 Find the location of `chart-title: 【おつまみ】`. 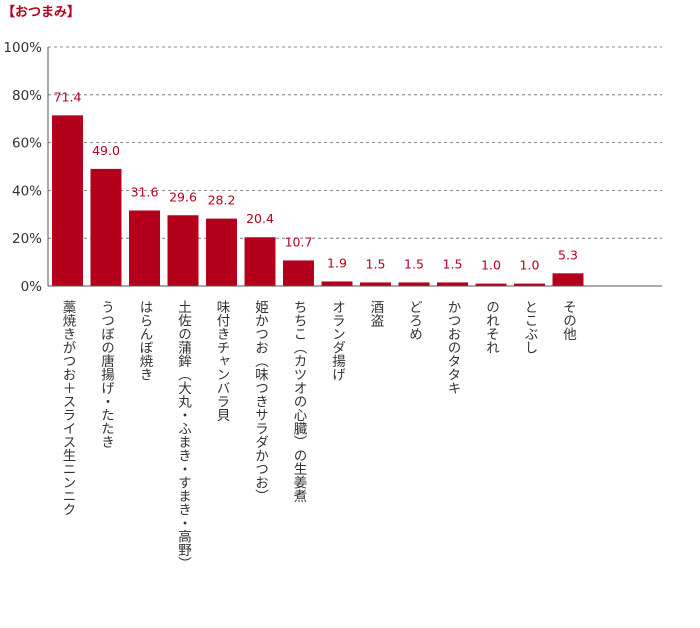

chart-title: 【おつまみ】 is located at coordinates (41, 12).